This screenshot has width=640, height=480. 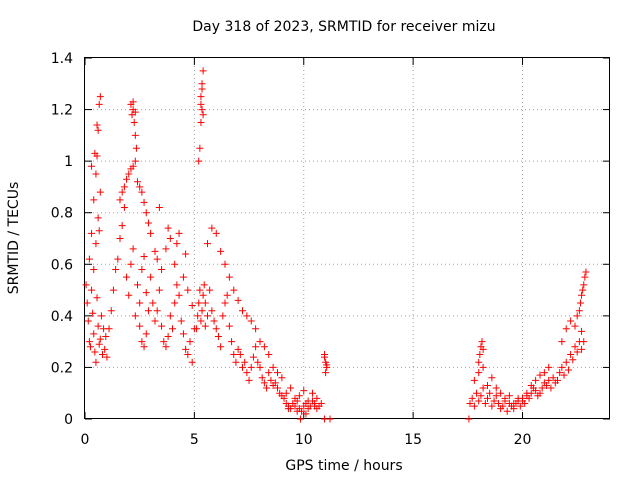 What do you see at coordinates (62, 111) in the screenshot?
I see `y-tick-label: 1.2` at bounding box center [62, 111].